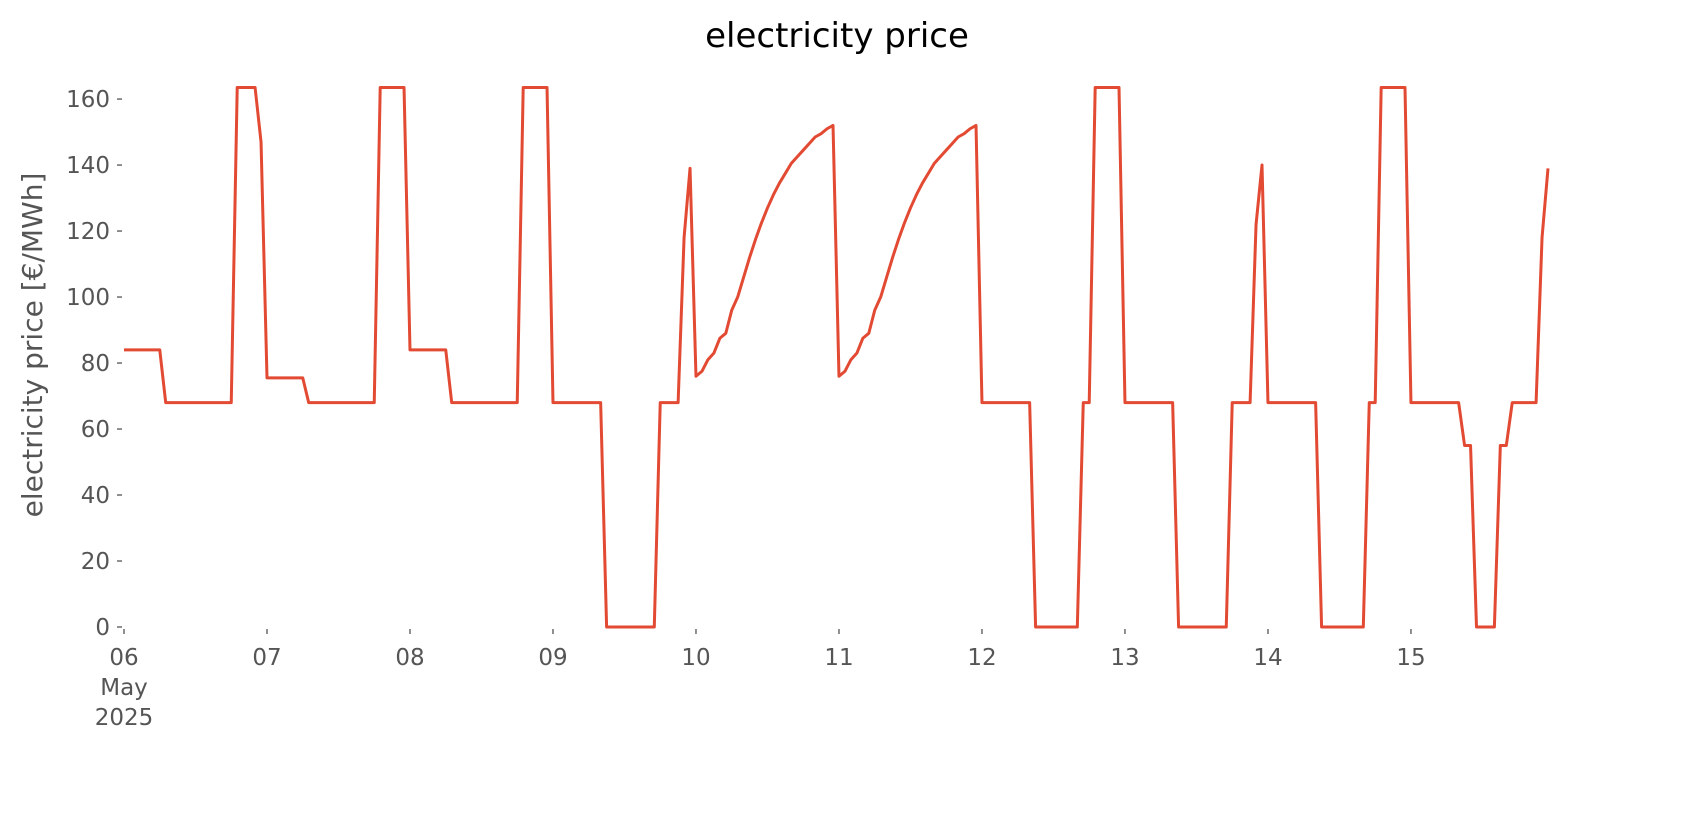 This screenshot has height=815, width=1706. What do you see at coordinates (1410, 658) in the screenshot?
I see `x-tick-label: 15` at bounding box center [1410, 658].